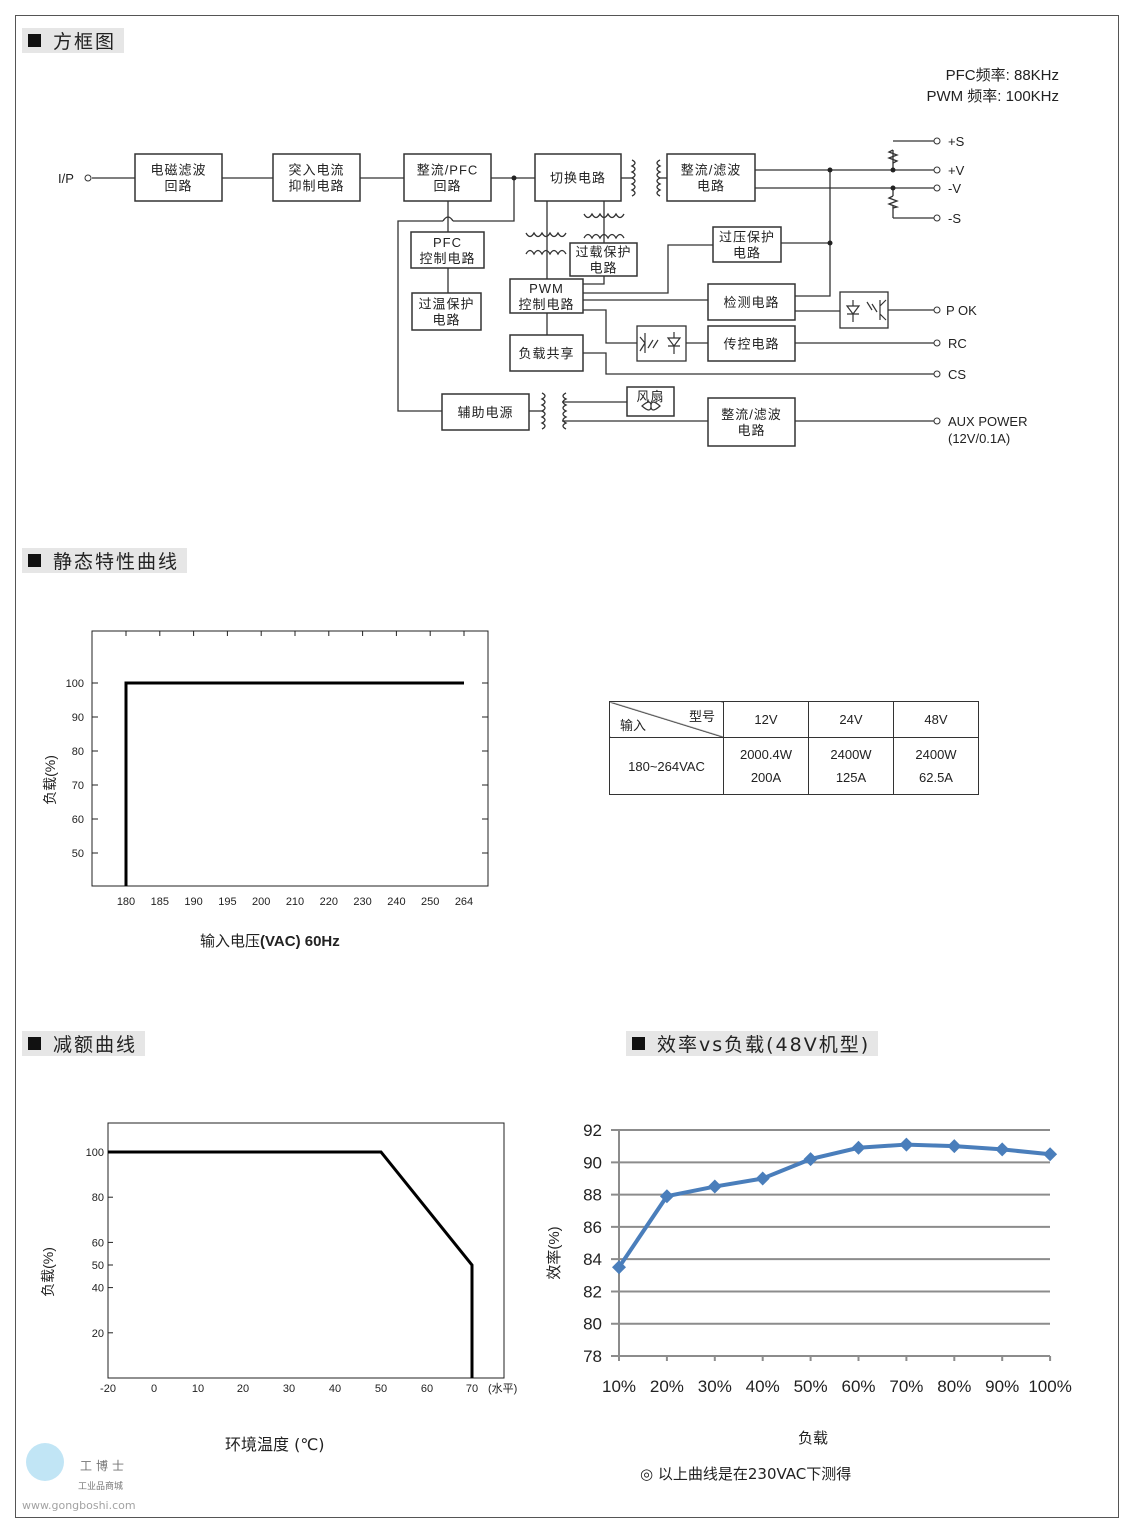 The height and width of the screenshot is (1527, 1135). What do you see at coordinates (45, 1462) in the screenshot?
I see `mascot-icon` at bounding box center [45, 1462].